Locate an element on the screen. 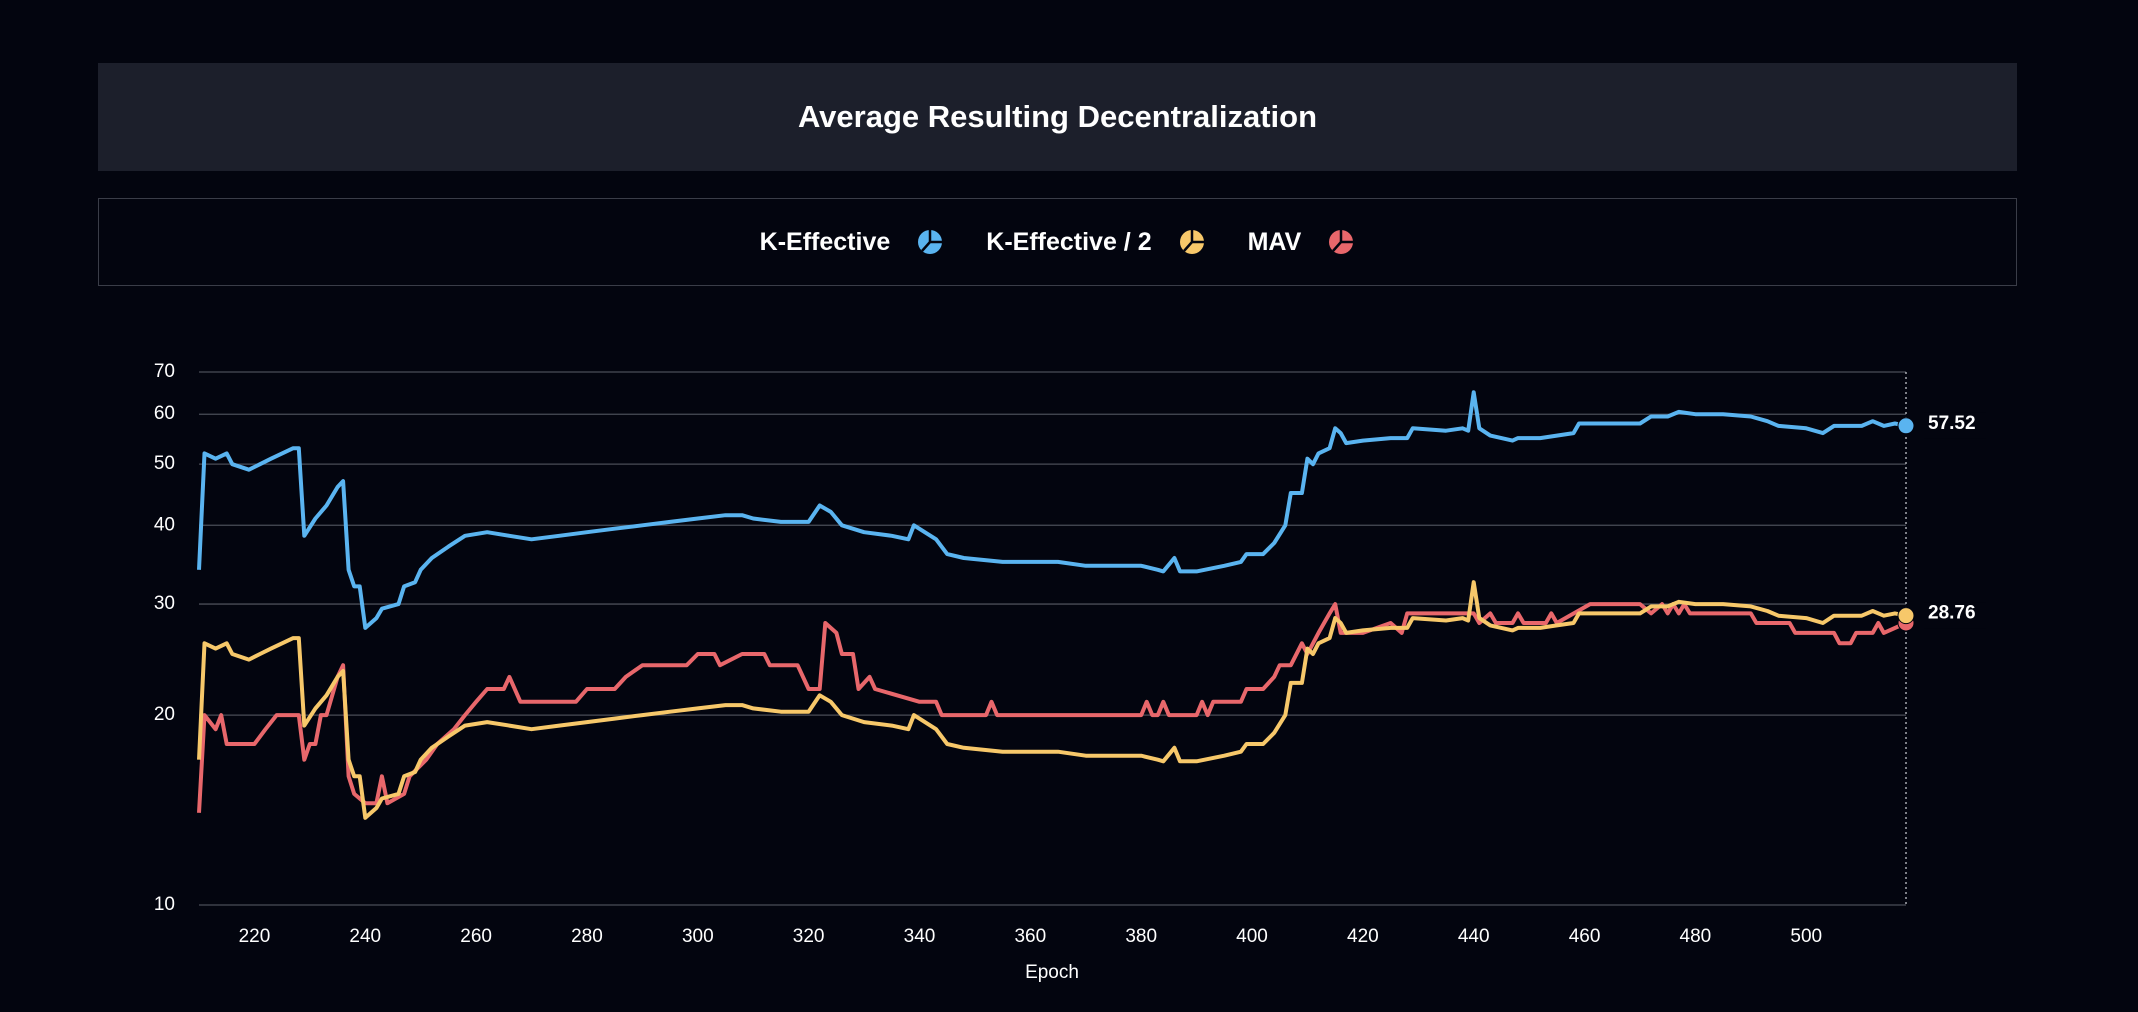 This screenshot has width=2138, height=1012. legend-label: K-Effective / 2 is located at coordinates (1069, 241).